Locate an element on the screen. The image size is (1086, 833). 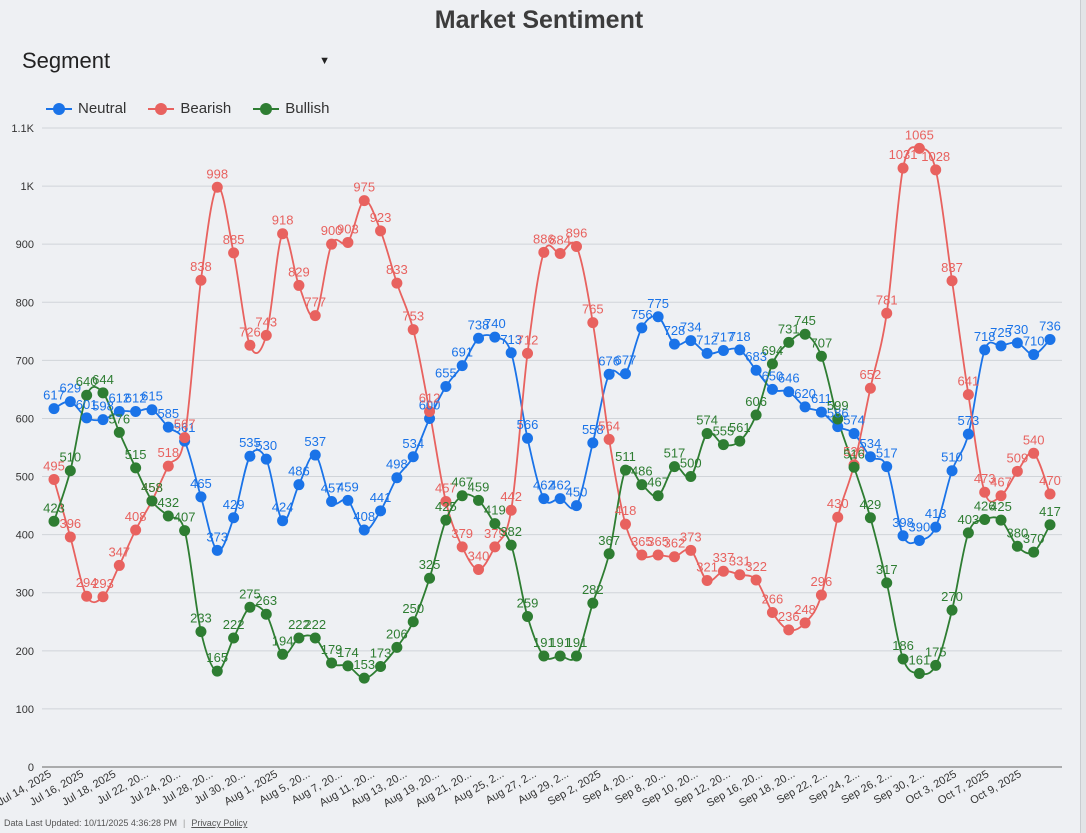
privacy-policy-link: Privacy Policy is located at coordinates (219, 823).